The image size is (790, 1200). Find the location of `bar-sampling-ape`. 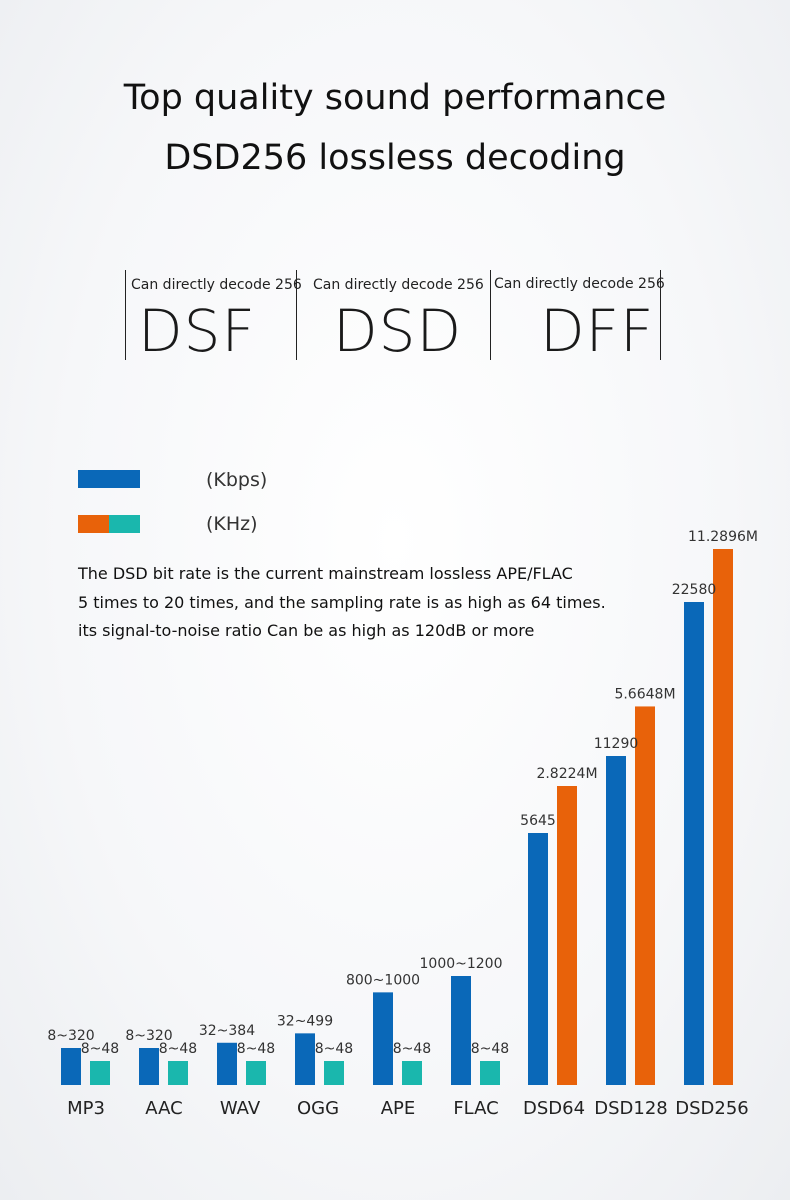

bar-sampling-ape is located at coordinates (412, 1073).